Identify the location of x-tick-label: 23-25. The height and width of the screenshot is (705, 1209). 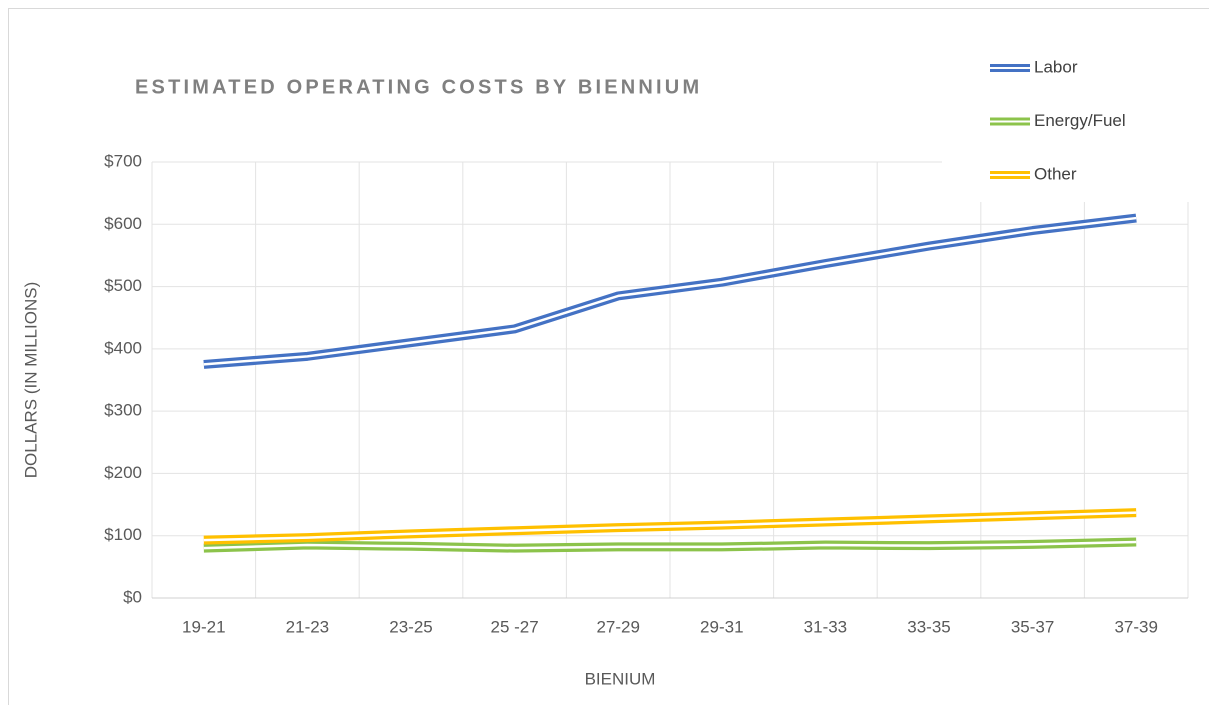
(410, 626).